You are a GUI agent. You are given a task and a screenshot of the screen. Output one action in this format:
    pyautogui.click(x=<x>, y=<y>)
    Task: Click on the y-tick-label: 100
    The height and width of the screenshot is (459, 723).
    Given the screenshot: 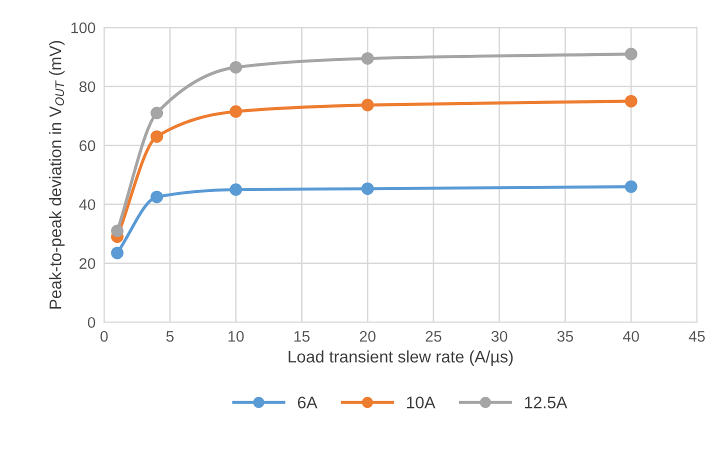 What is the action you would take?
    pyautogui.click(x=83, y=28)
    